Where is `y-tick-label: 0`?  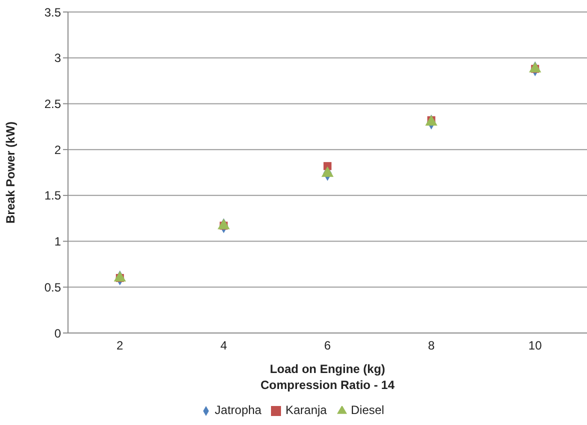 y-tick-label: 0 is located at coordinates (58, 333).